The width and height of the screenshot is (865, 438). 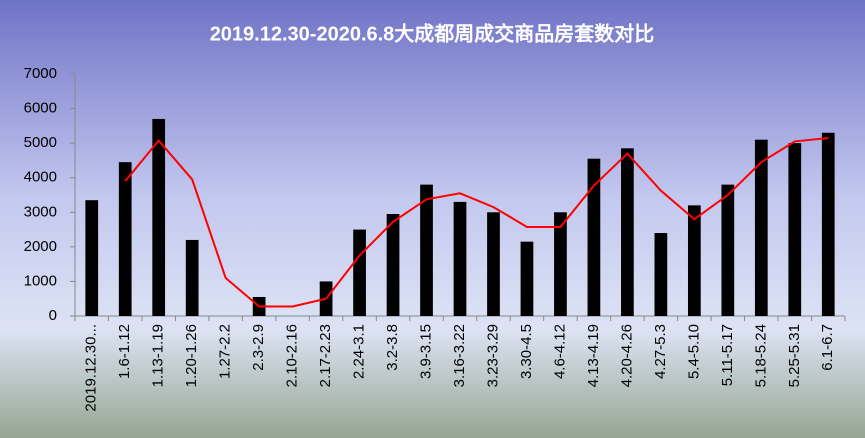 What do you see at coordinates (40, 280) in the screenshot?
I see `y-tick-label: 1000` at bounding box center [40, 280].